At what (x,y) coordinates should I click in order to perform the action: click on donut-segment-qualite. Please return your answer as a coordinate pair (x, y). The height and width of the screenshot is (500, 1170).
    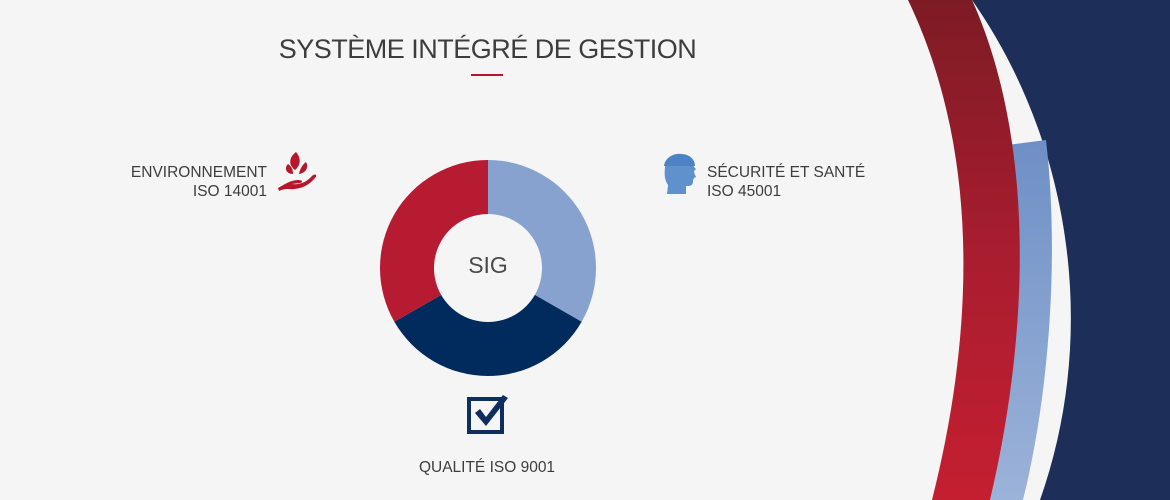
    Looking at the image, I should click on (488, 335).